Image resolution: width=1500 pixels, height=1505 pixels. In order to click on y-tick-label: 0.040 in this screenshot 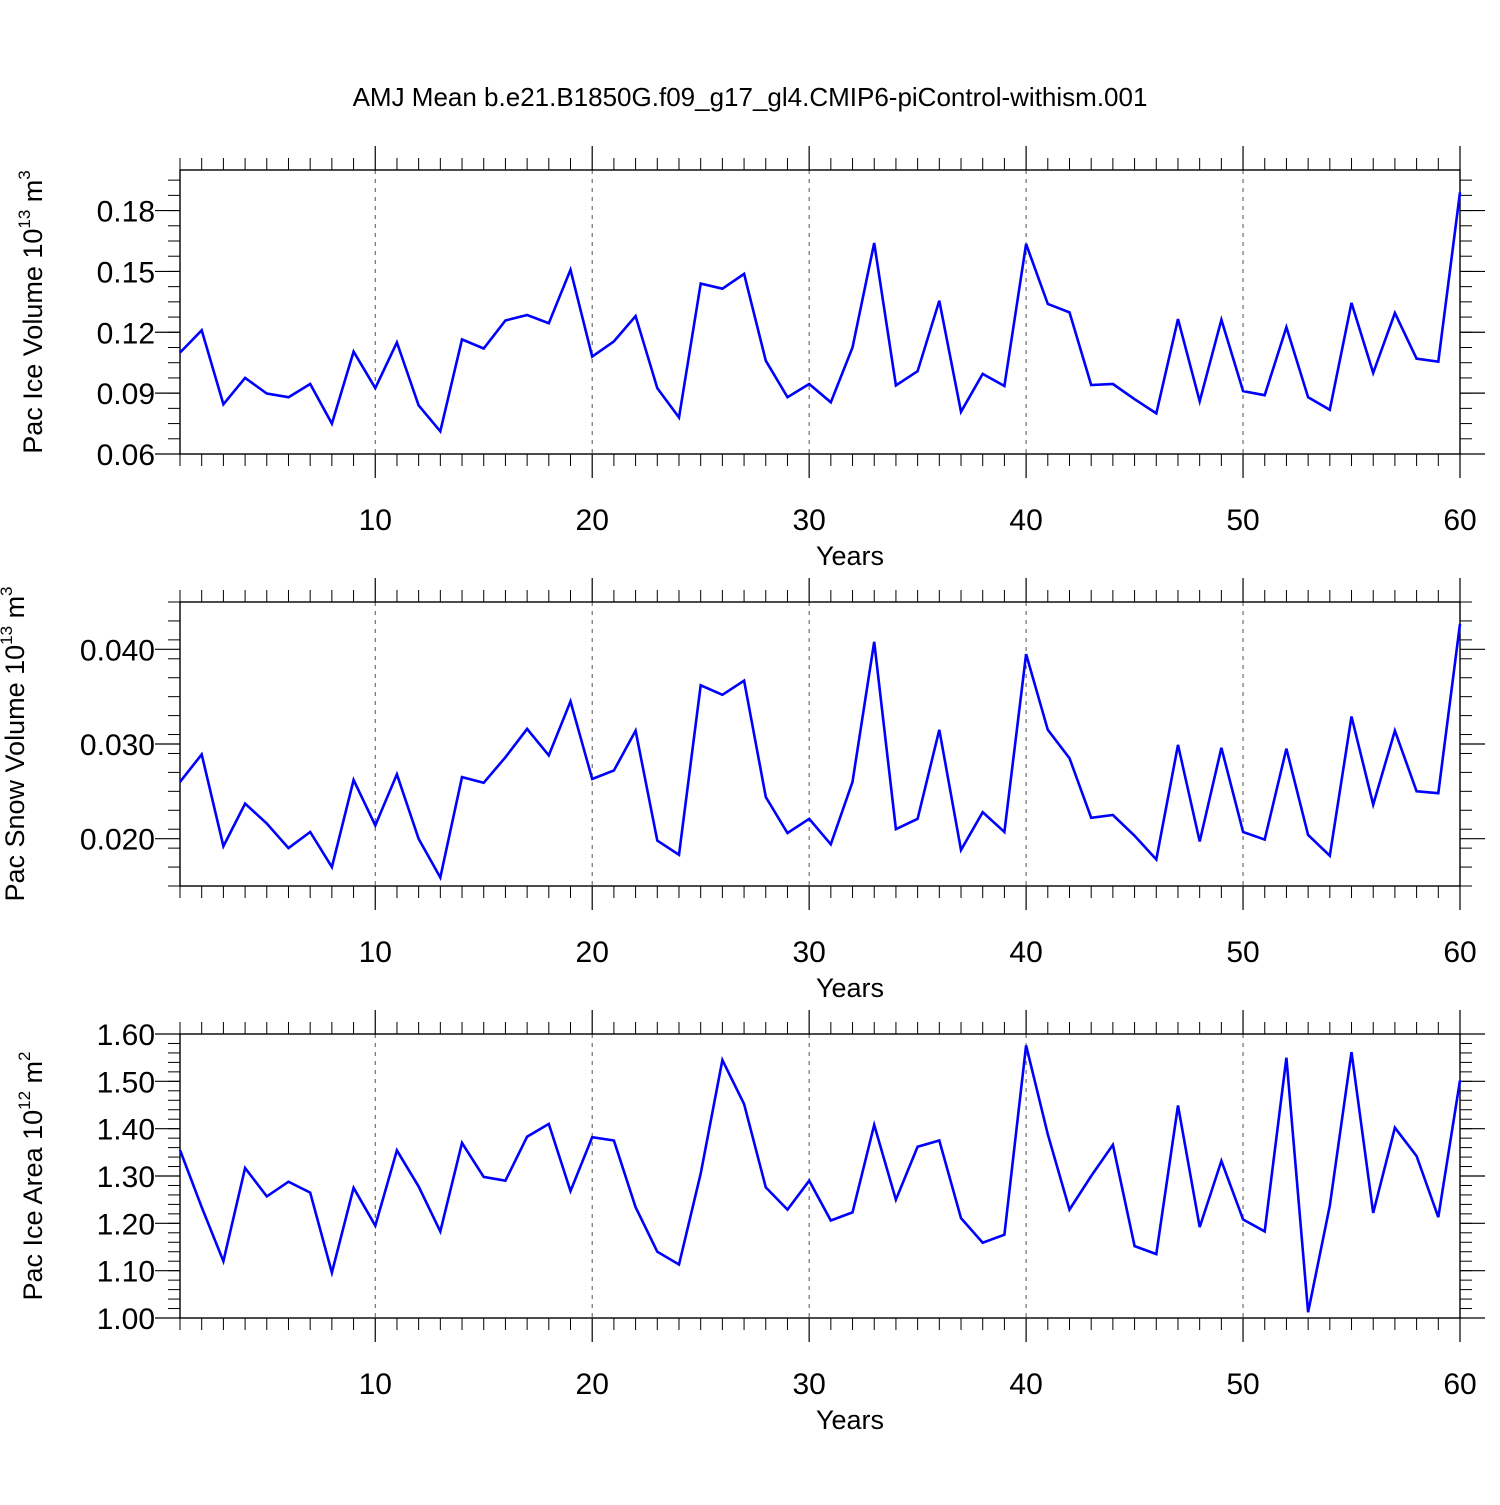, I will do `click(117, 650)`.